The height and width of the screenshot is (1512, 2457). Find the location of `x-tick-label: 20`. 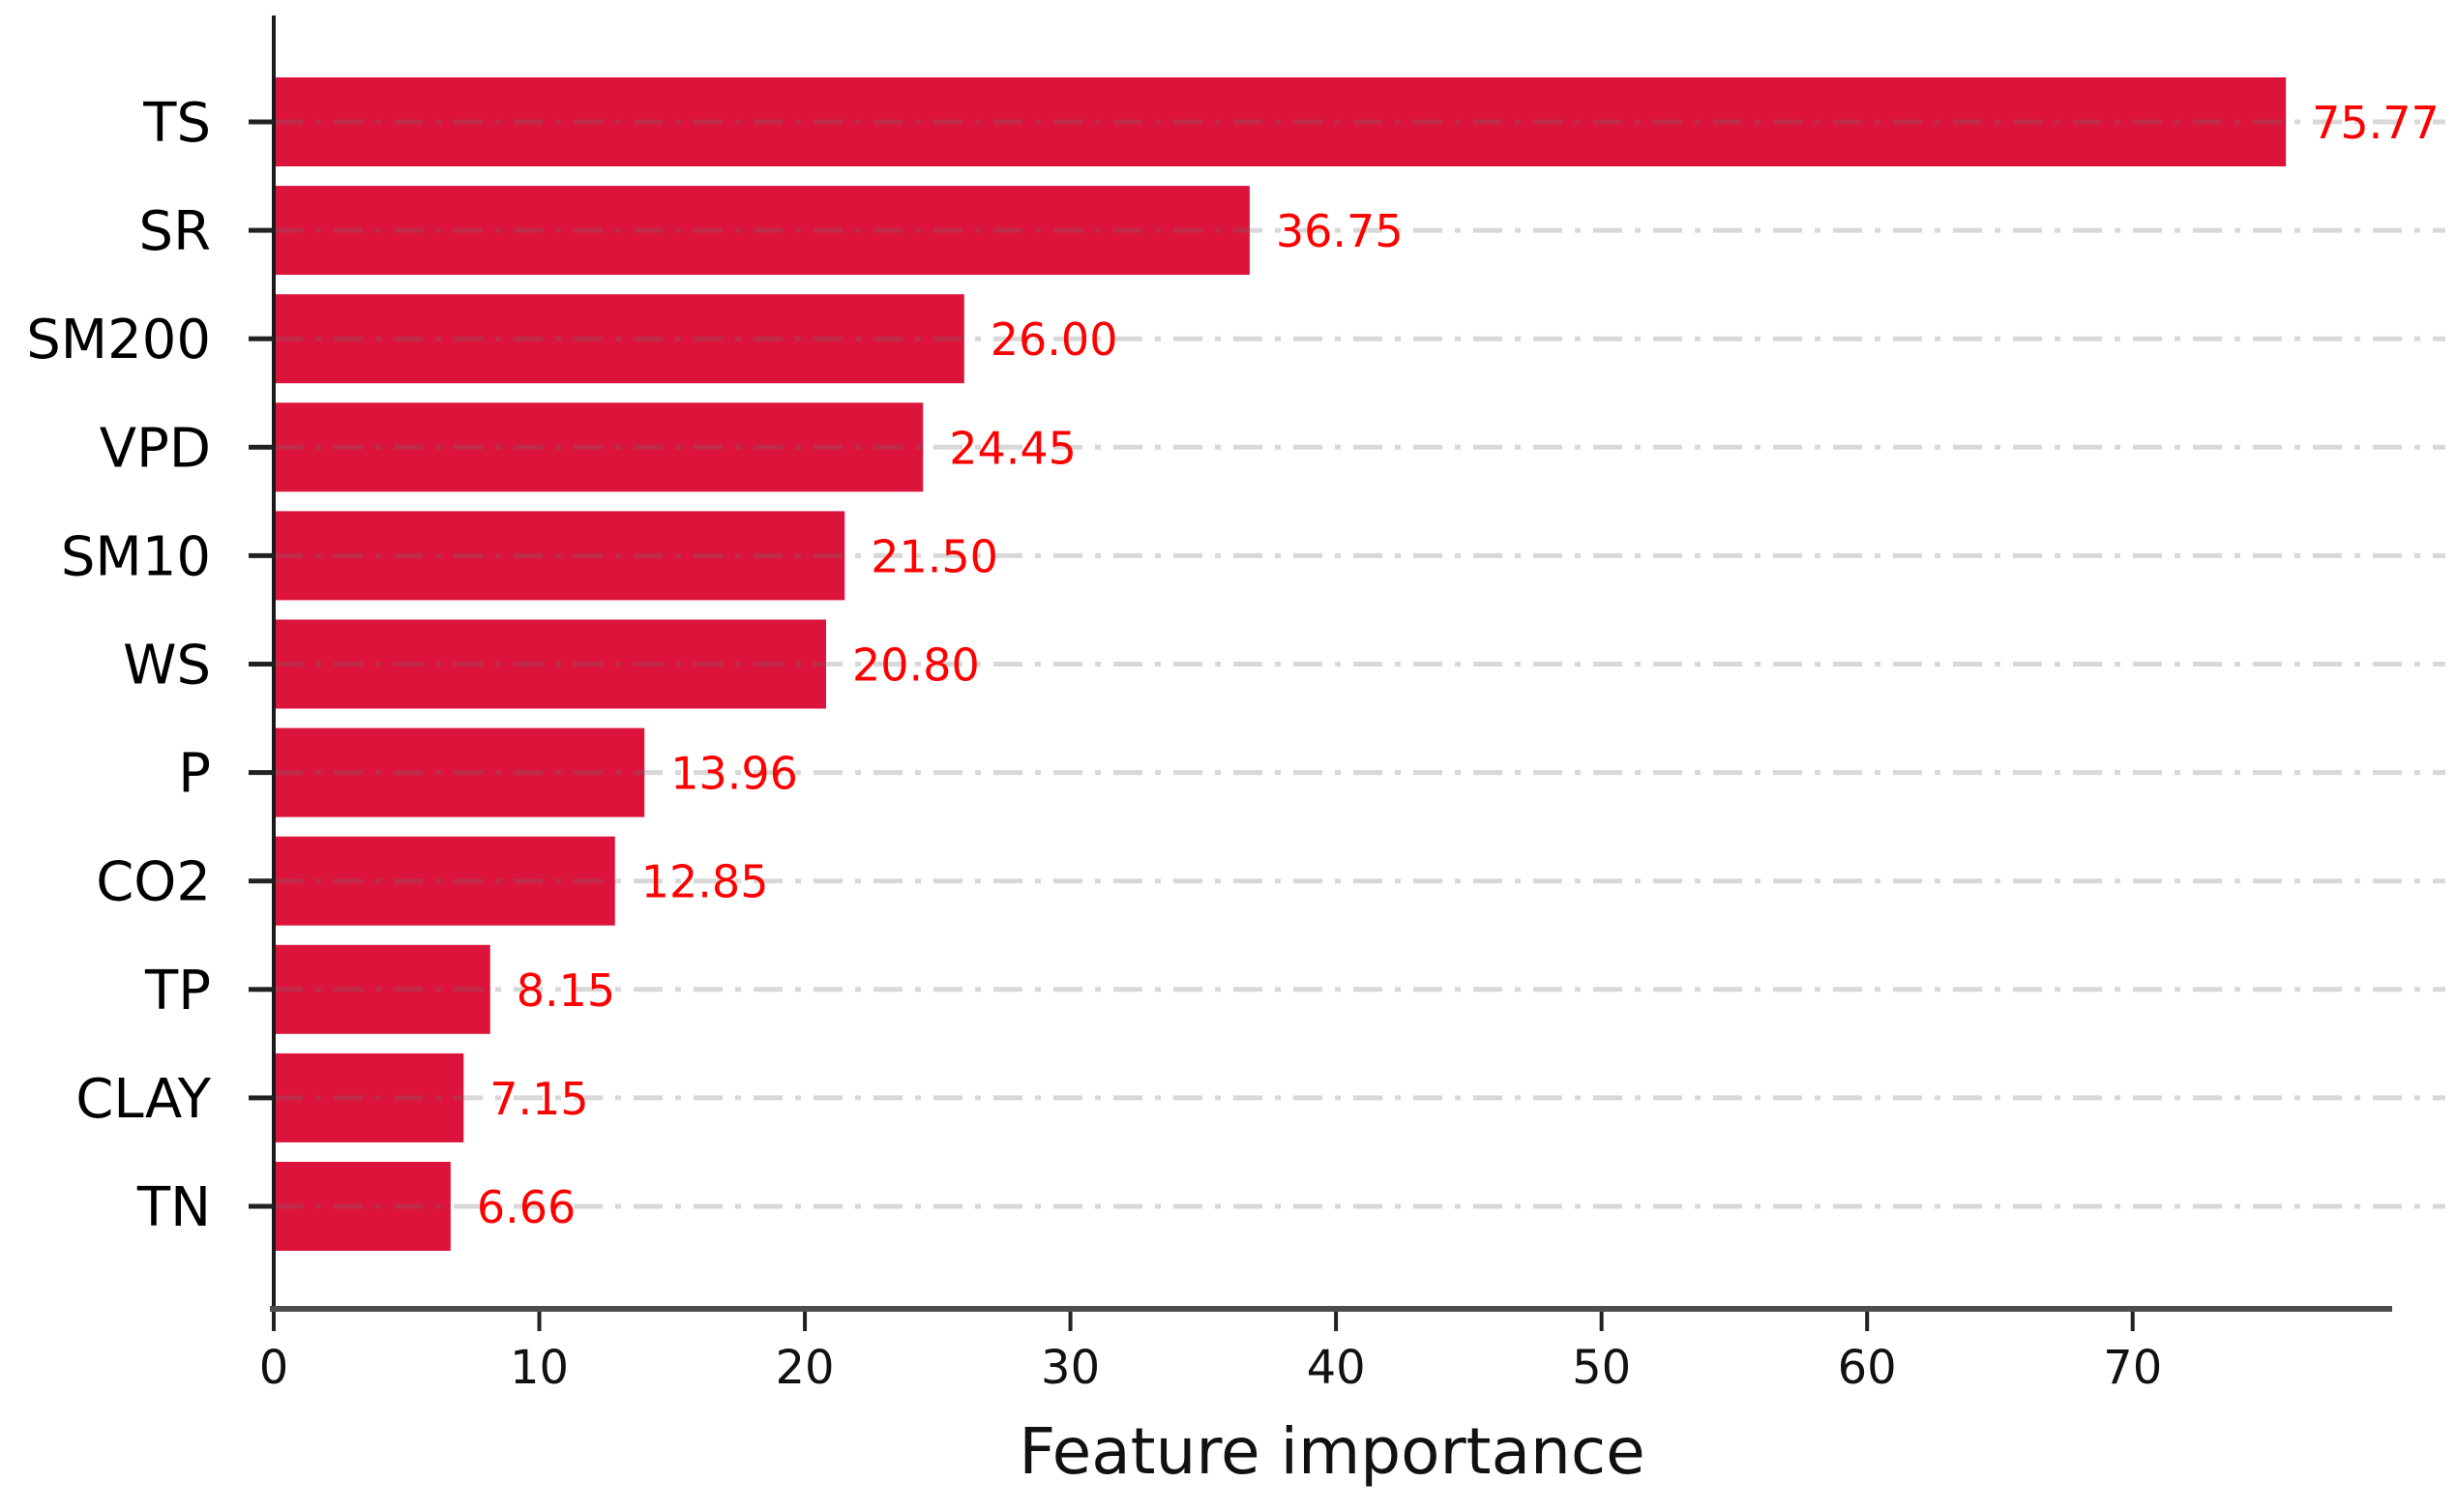

x-tick-label: 20 is located at coordinates (805, 1368).